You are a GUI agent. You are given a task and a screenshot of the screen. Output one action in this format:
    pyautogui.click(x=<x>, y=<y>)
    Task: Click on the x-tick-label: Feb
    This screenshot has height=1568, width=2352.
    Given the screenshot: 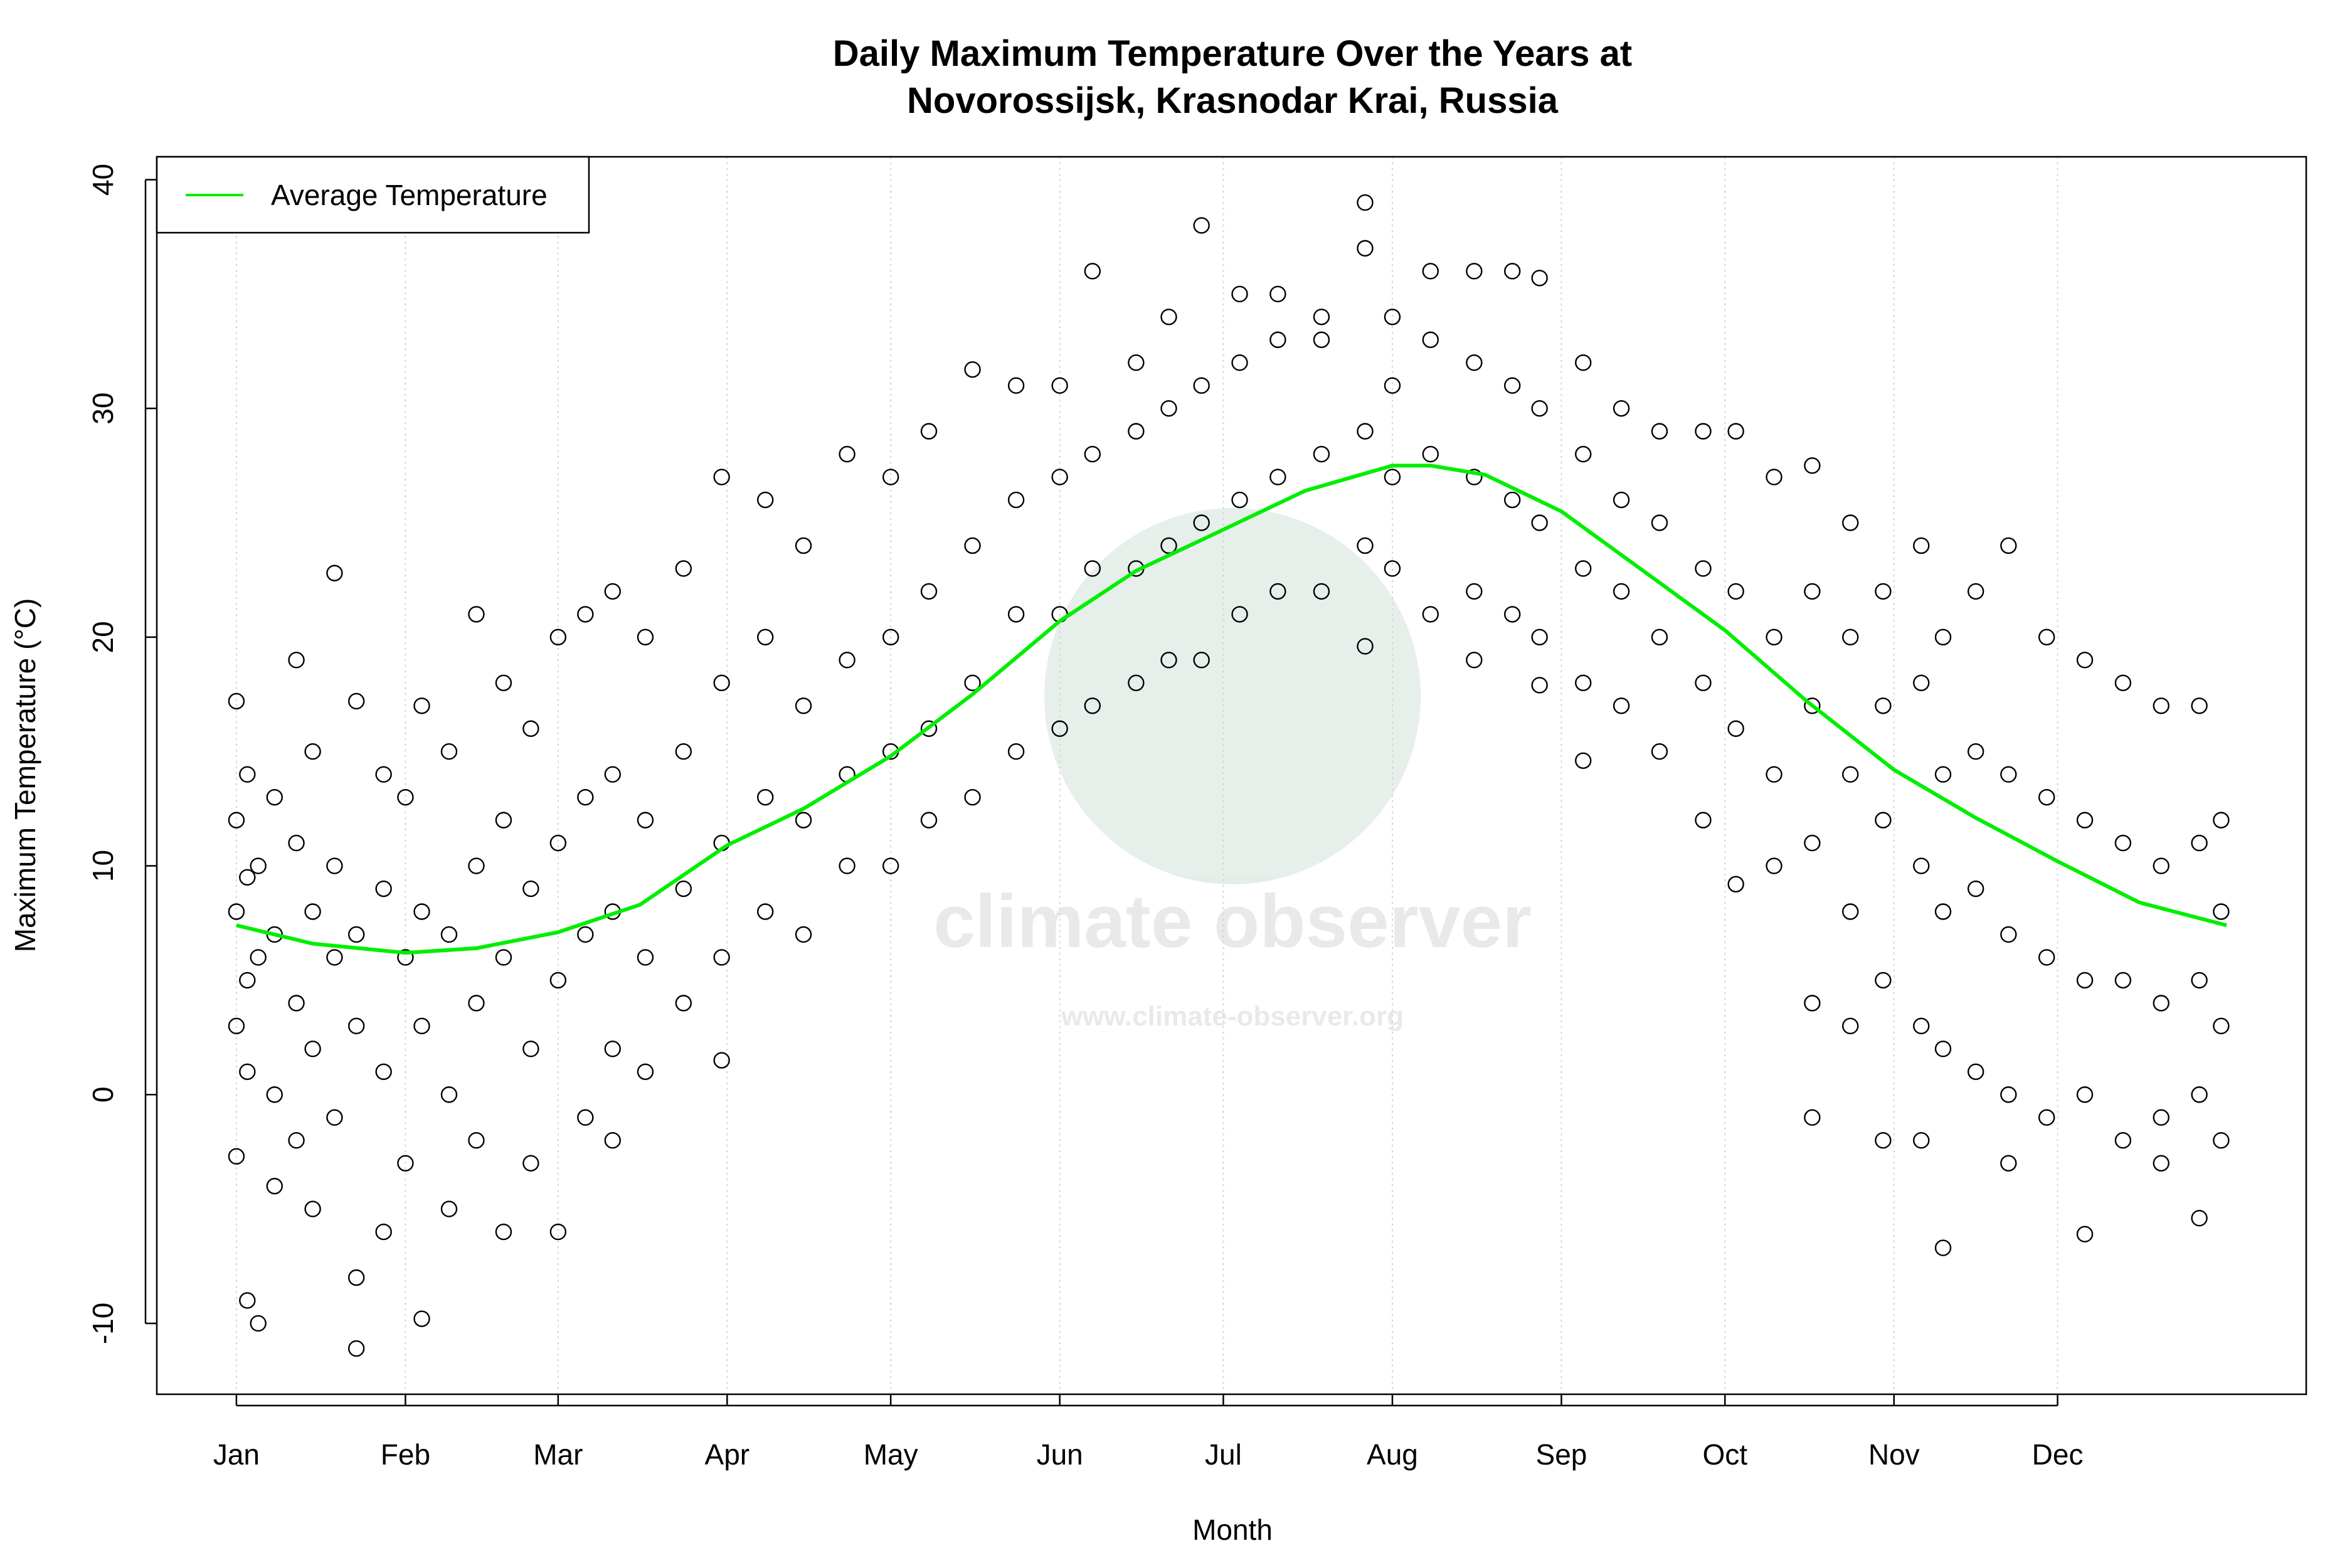 What is the action you would take?
    pyautogui.click(x=405, y=1454)
    